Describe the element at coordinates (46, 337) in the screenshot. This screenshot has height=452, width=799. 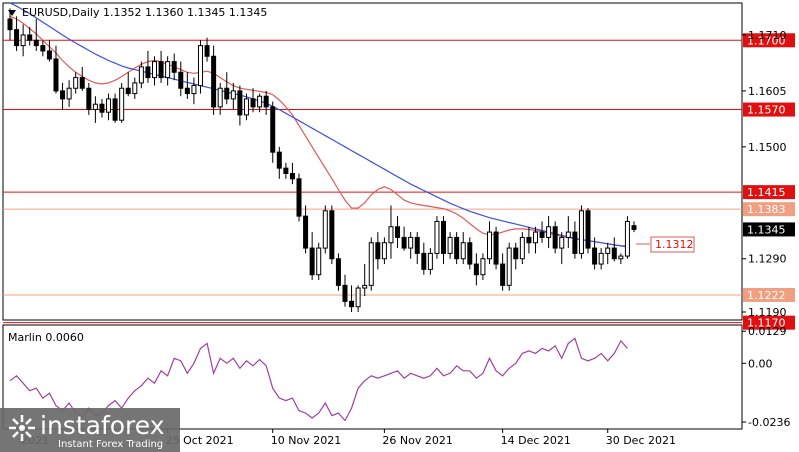
I see `marlin-label: Marlin 0.0060` at that location.